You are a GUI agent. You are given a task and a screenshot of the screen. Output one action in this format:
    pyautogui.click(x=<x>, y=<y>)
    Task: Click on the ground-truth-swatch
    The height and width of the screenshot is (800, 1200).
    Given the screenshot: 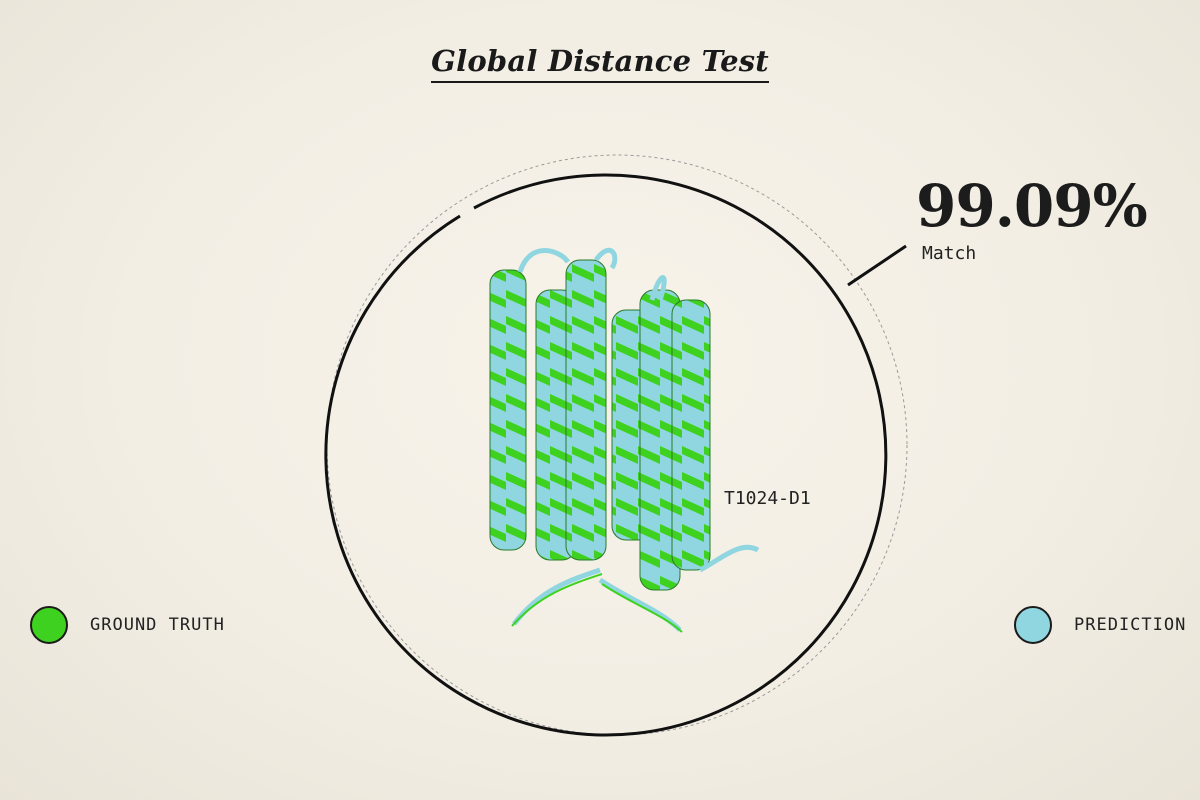 What is the action you would take?
    pyautogui.click(x=49, y=625)
    